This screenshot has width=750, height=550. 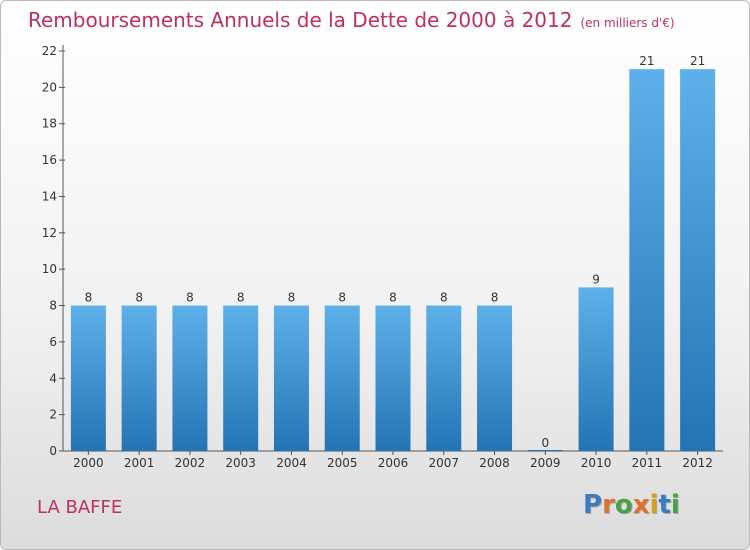 I want to click on x-tick-label: 2010, so click(x=596, y=463).